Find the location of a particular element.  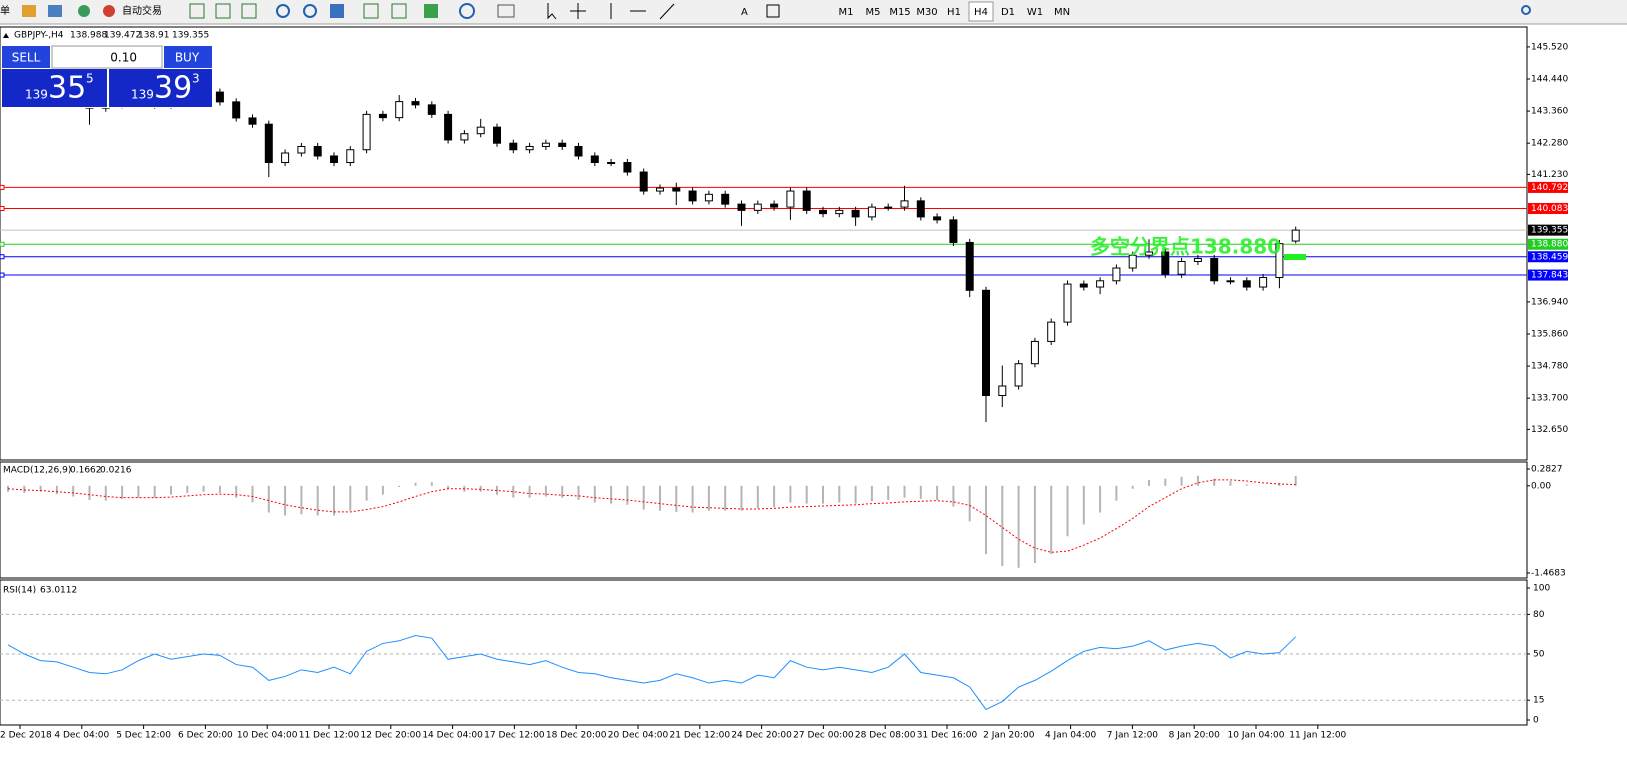

timeframe: M15 is located at coordinates (899, 12).